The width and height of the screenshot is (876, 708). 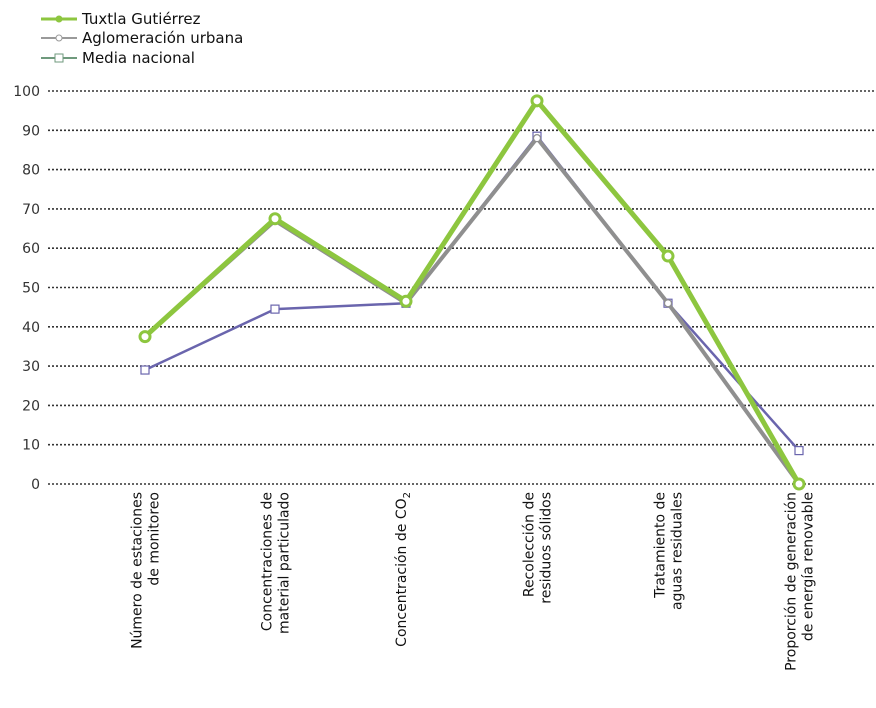 What do you see at coordinates (31, 406) in the screenshot?
I see `y-tick-label: 20` at bounding box center [31, 406].